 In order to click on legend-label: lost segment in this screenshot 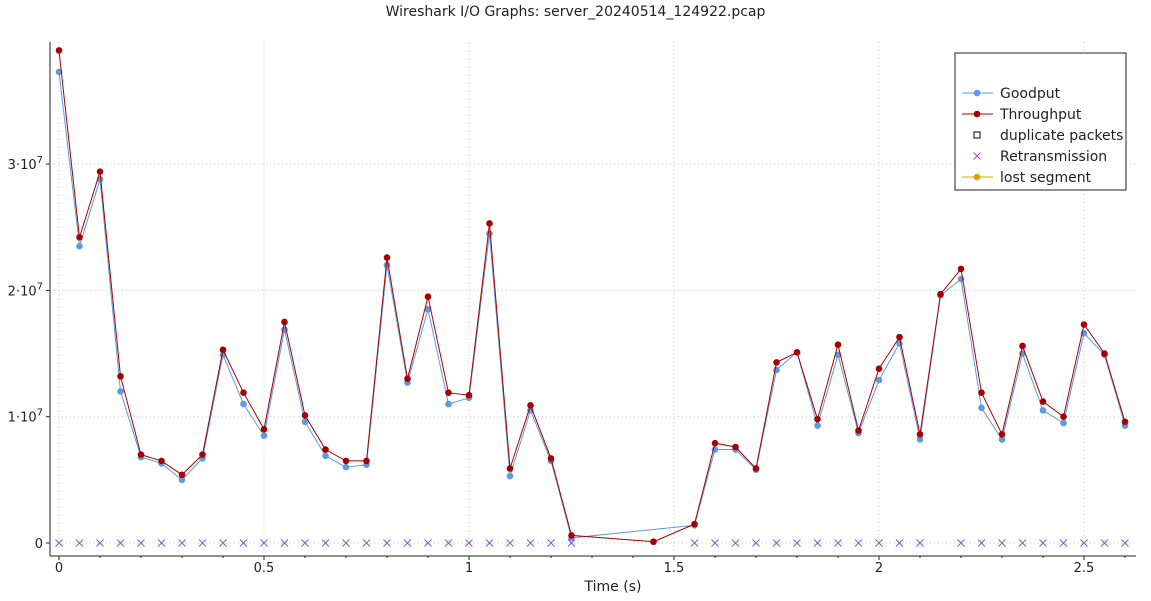, I will do `click(1046, 178)`.